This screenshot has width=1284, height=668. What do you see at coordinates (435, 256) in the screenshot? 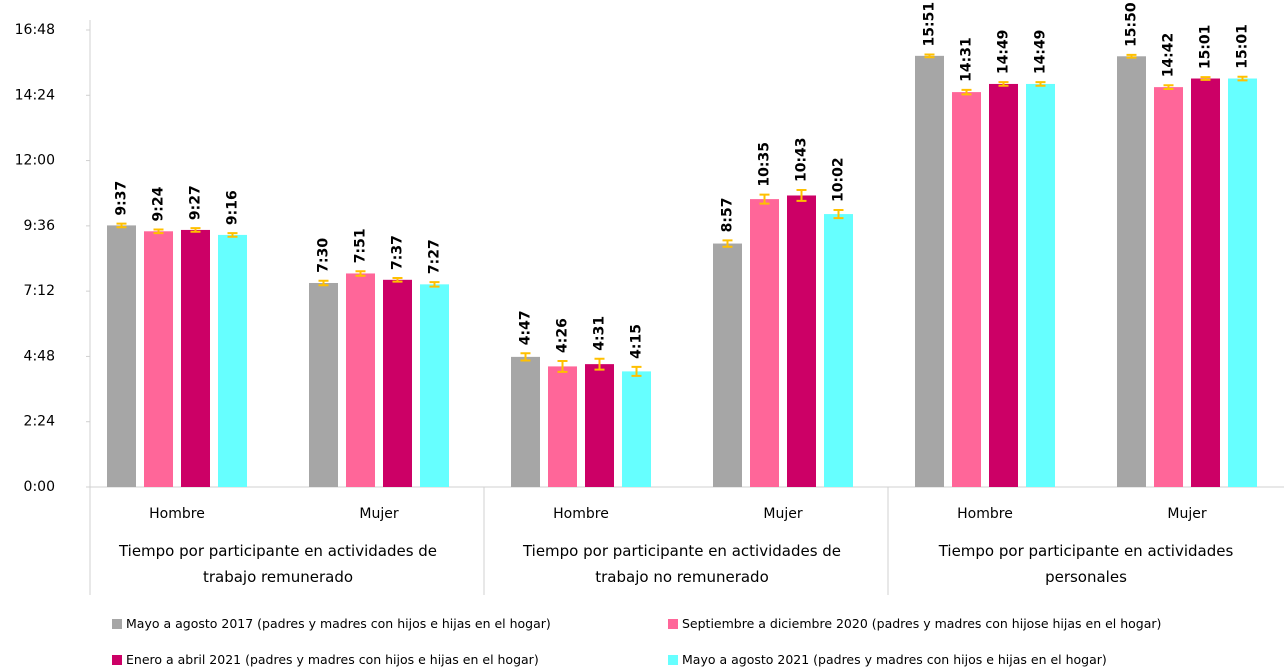
I see `value-label: 7:27` at bounding box center [435, 256].